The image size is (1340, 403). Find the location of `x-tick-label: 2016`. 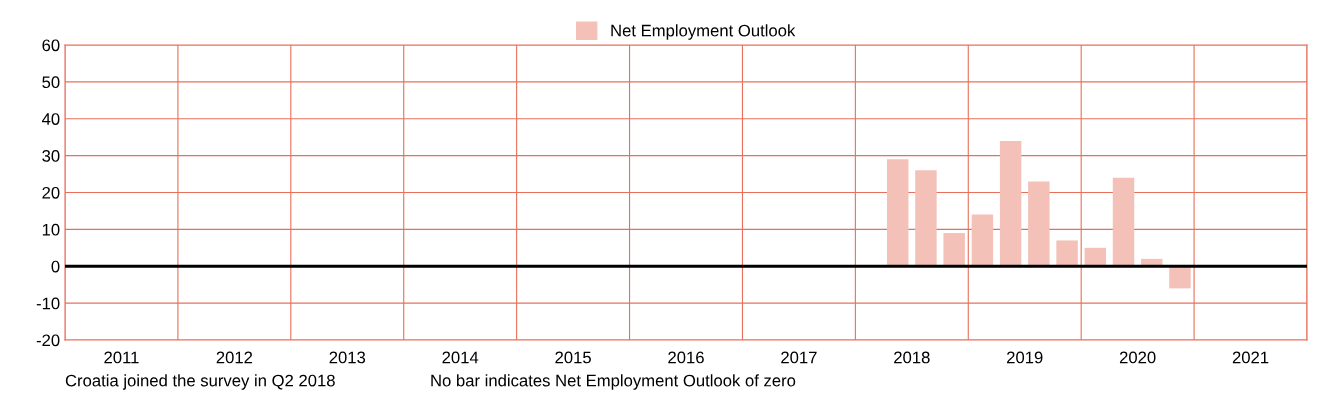

x-tick-label: 2016 is located at coordinates (686, 357).